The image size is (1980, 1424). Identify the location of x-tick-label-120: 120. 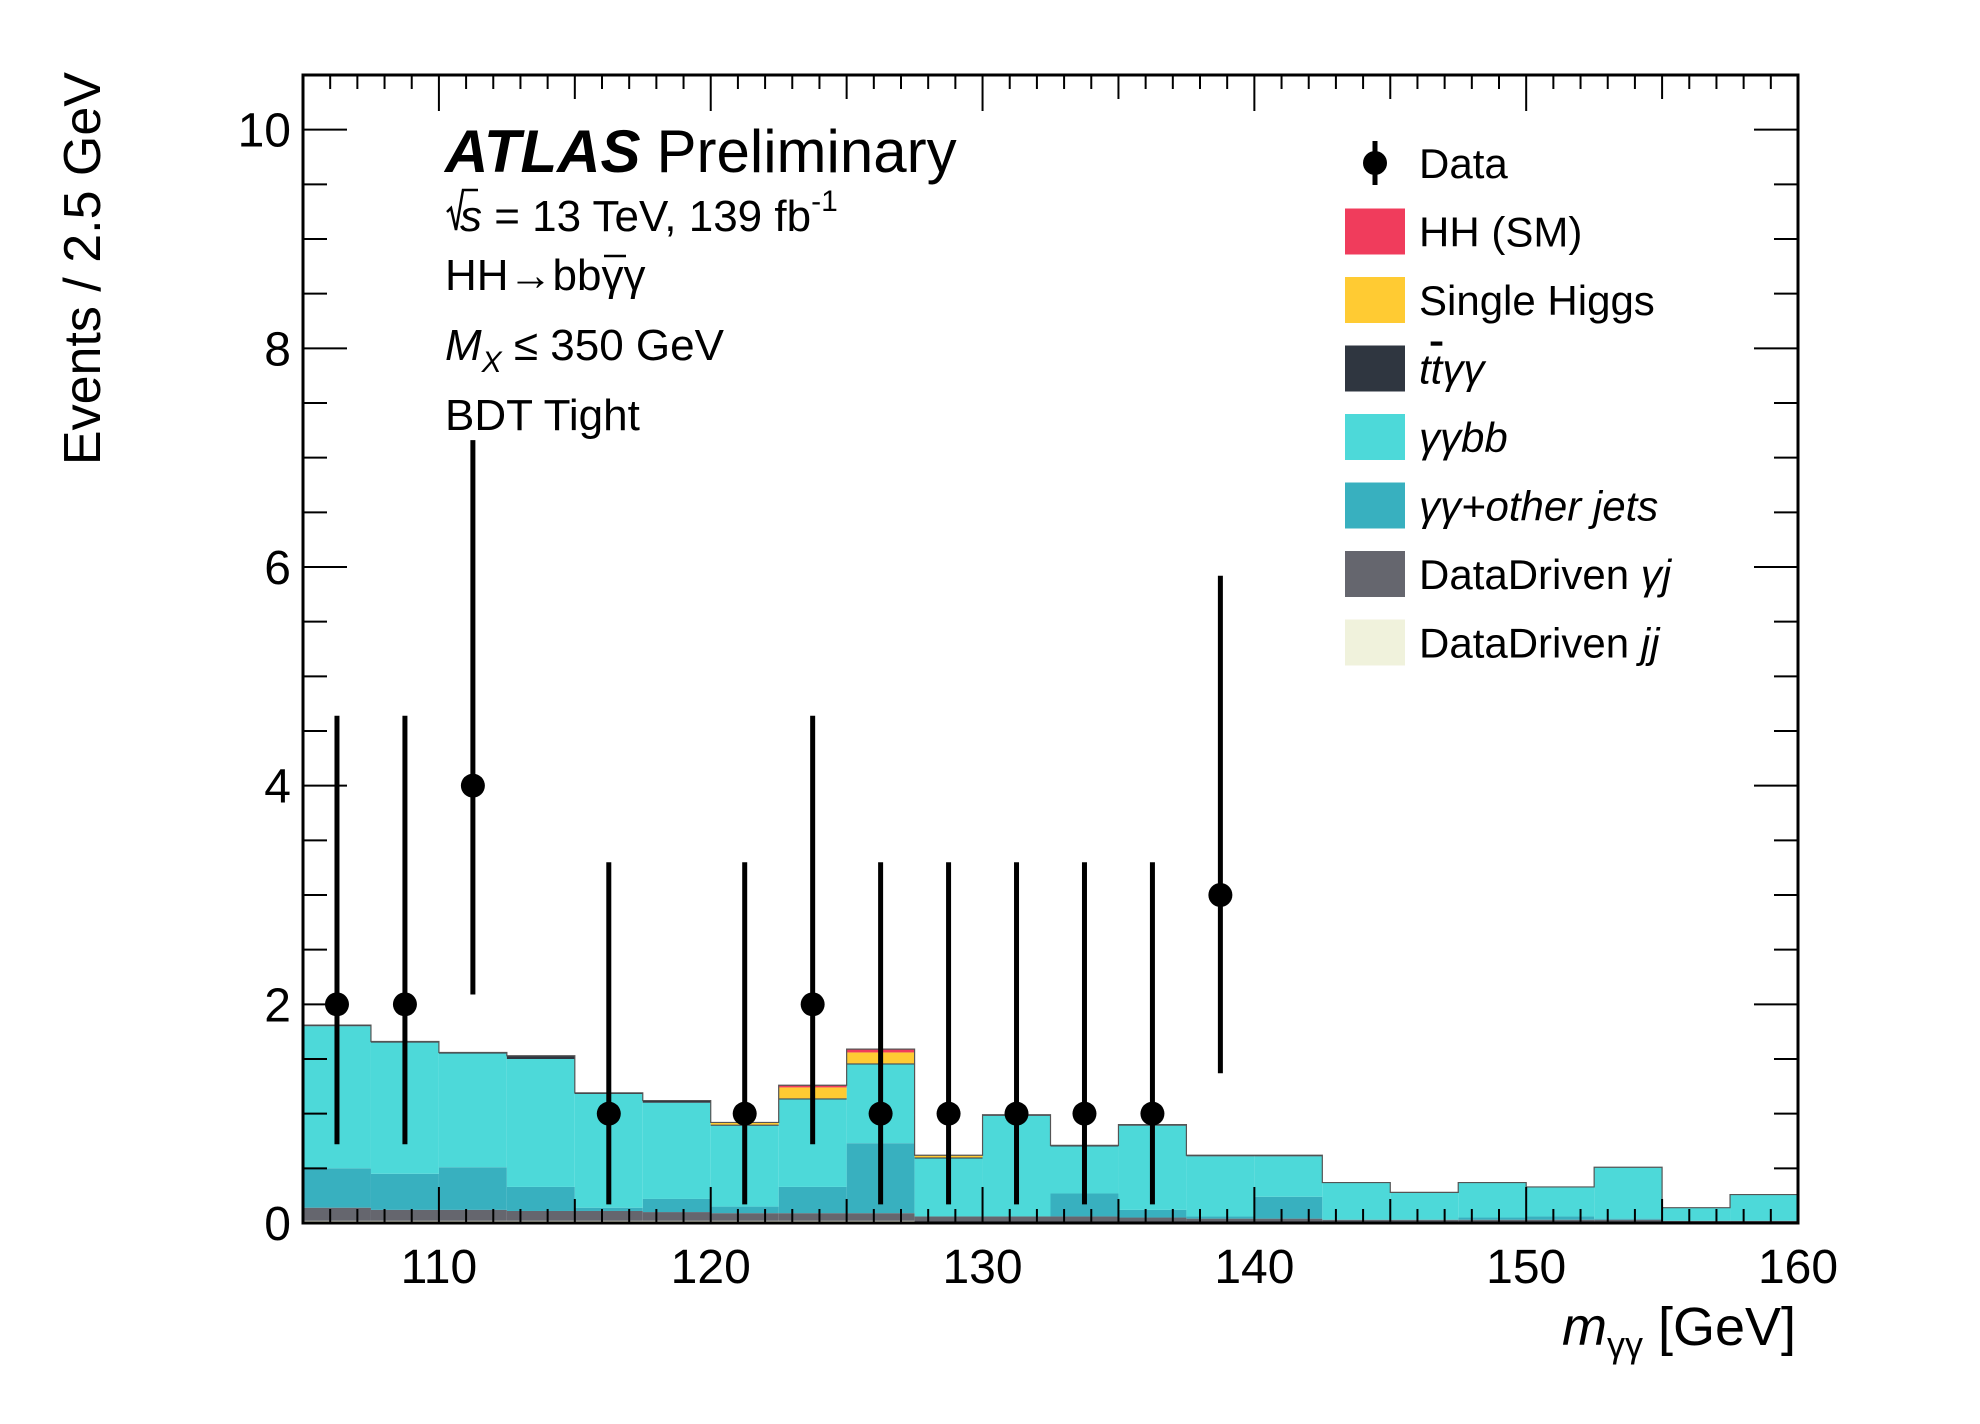
(711, 1267).